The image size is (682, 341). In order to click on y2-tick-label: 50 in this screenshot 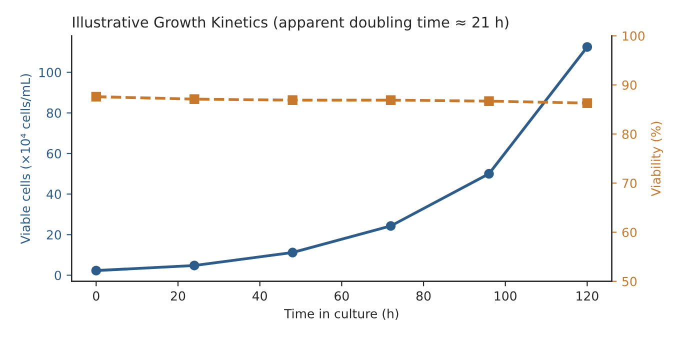, I will do `click(629, 281)`.